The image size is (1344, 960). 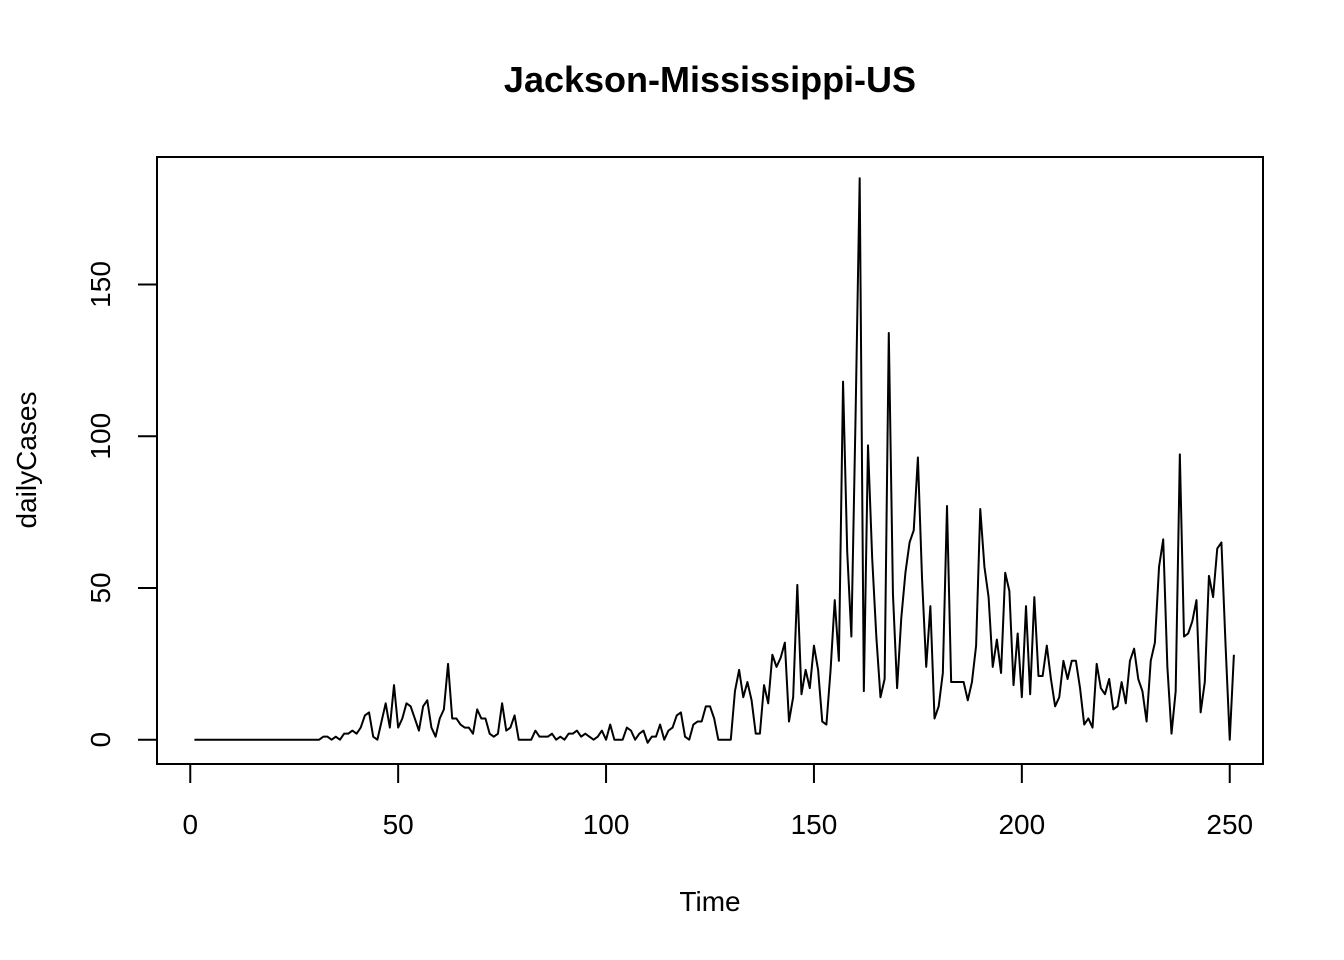 I want to click on x-tick-label: 50, so click(x=398, y=824).